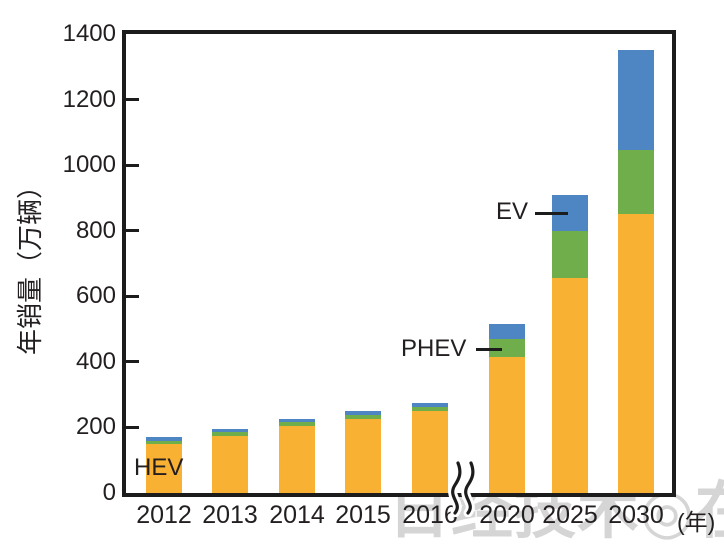 The width and height of the screenshot is (724, 554). What do you see at coordinates (95, 427) in the screenshot?
I see `y-tick-label-200: 200` at bounding box center [95, 427].